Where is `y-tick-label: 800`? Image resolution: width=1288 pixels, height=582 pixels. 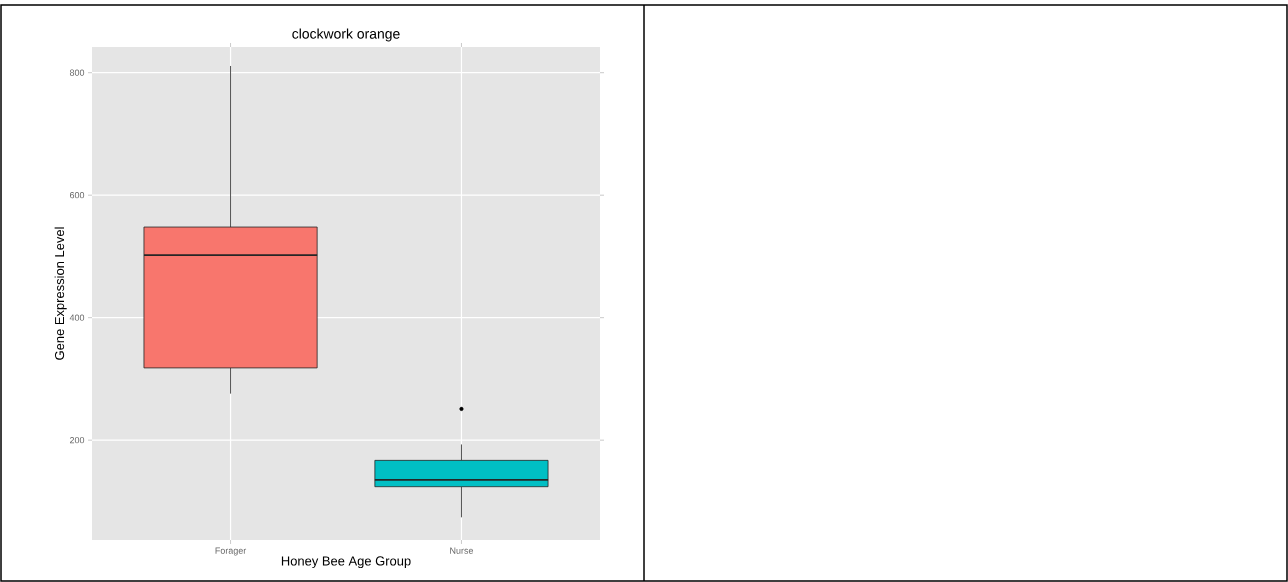
y-tick-label: 800 is located at coordinates (77, 72).